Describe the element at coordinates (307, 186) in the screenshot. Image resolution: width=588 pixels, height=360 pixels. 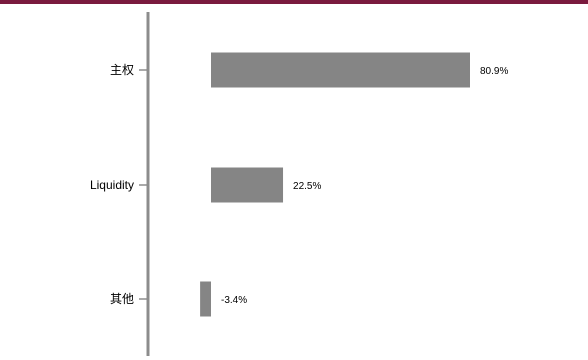
I see `value-label: 22.5%` at that location.